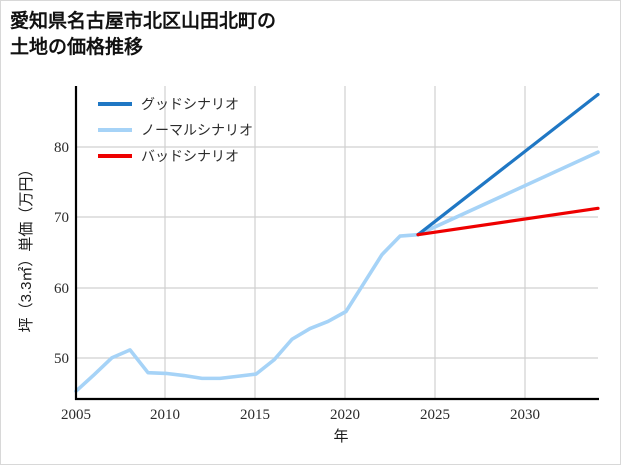 The height and width of the screenshot is (465, 621). I want to click on x-tick-2025: 2025, so click(435, 415).